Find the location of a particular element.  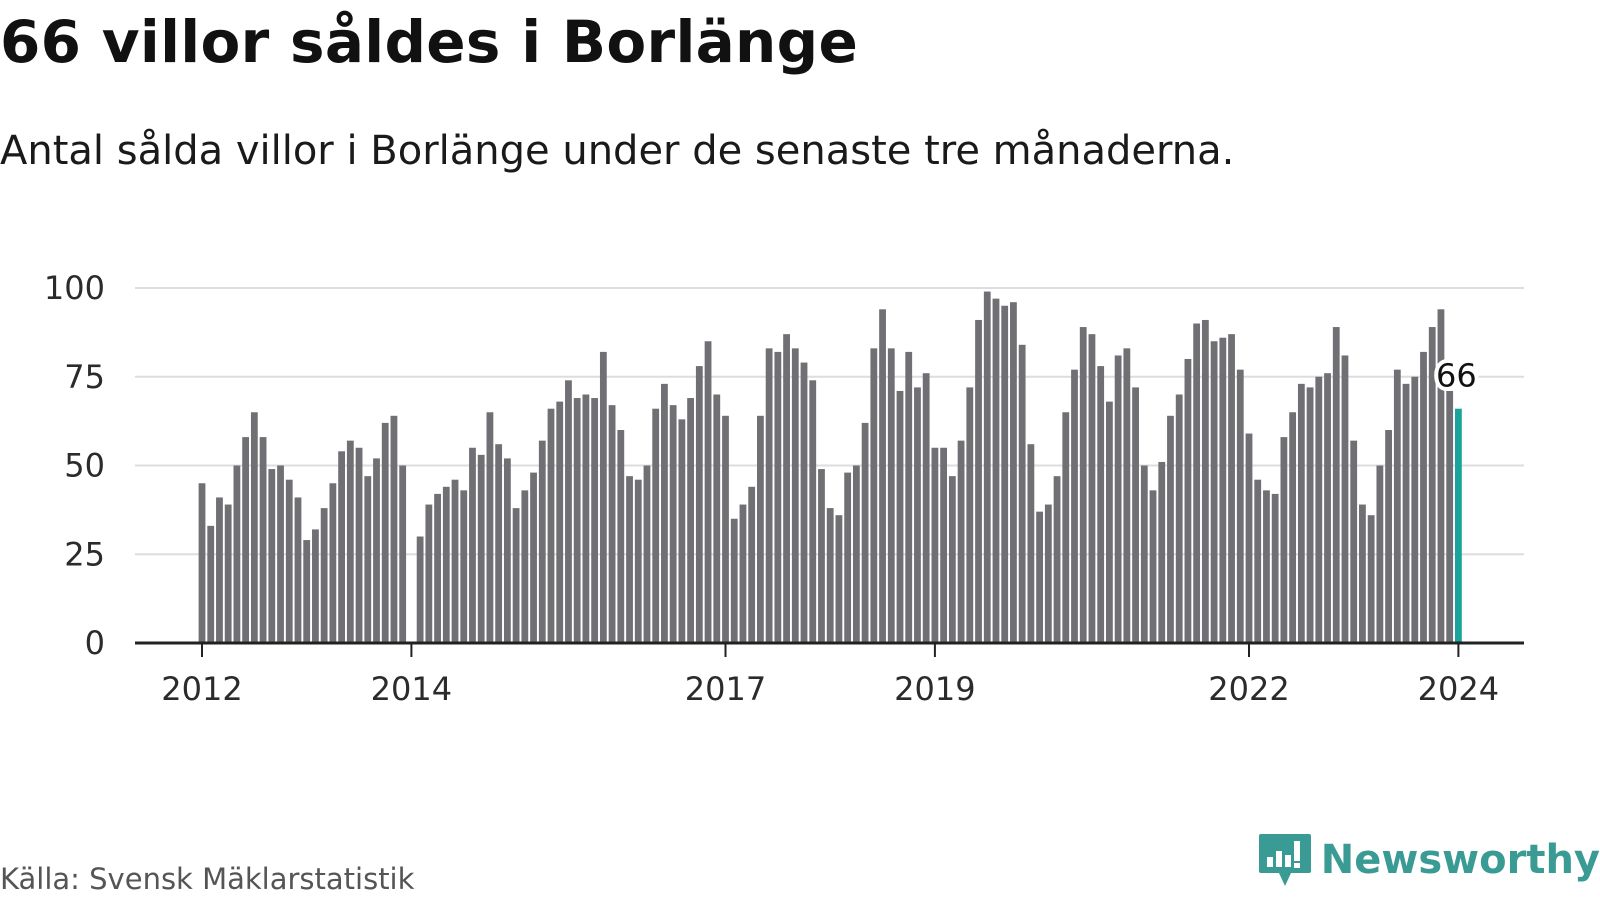

x-tick-label: 2012 is located at coordinates (201, 689).